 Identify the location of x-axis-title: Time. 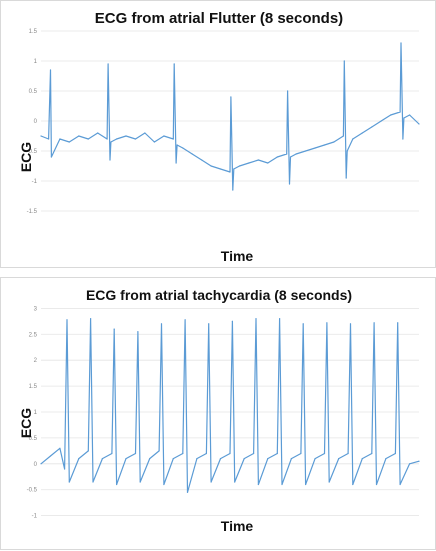
(237, 526).